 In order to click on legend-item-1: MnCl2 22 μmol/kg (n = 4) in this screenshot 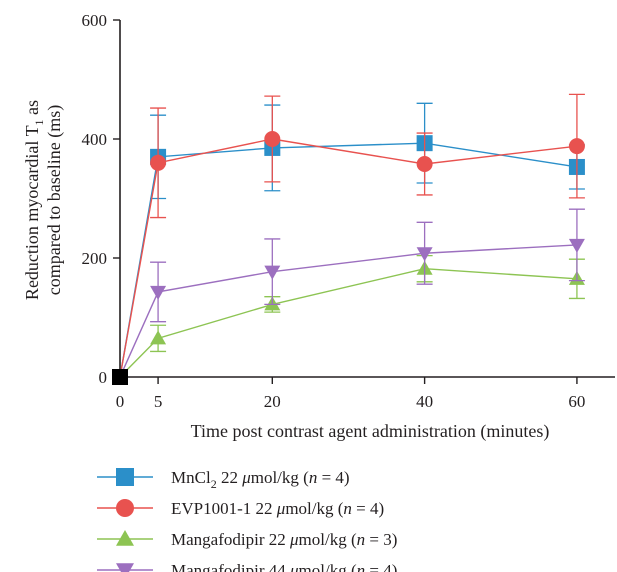, I will do `click(223, 479)`.